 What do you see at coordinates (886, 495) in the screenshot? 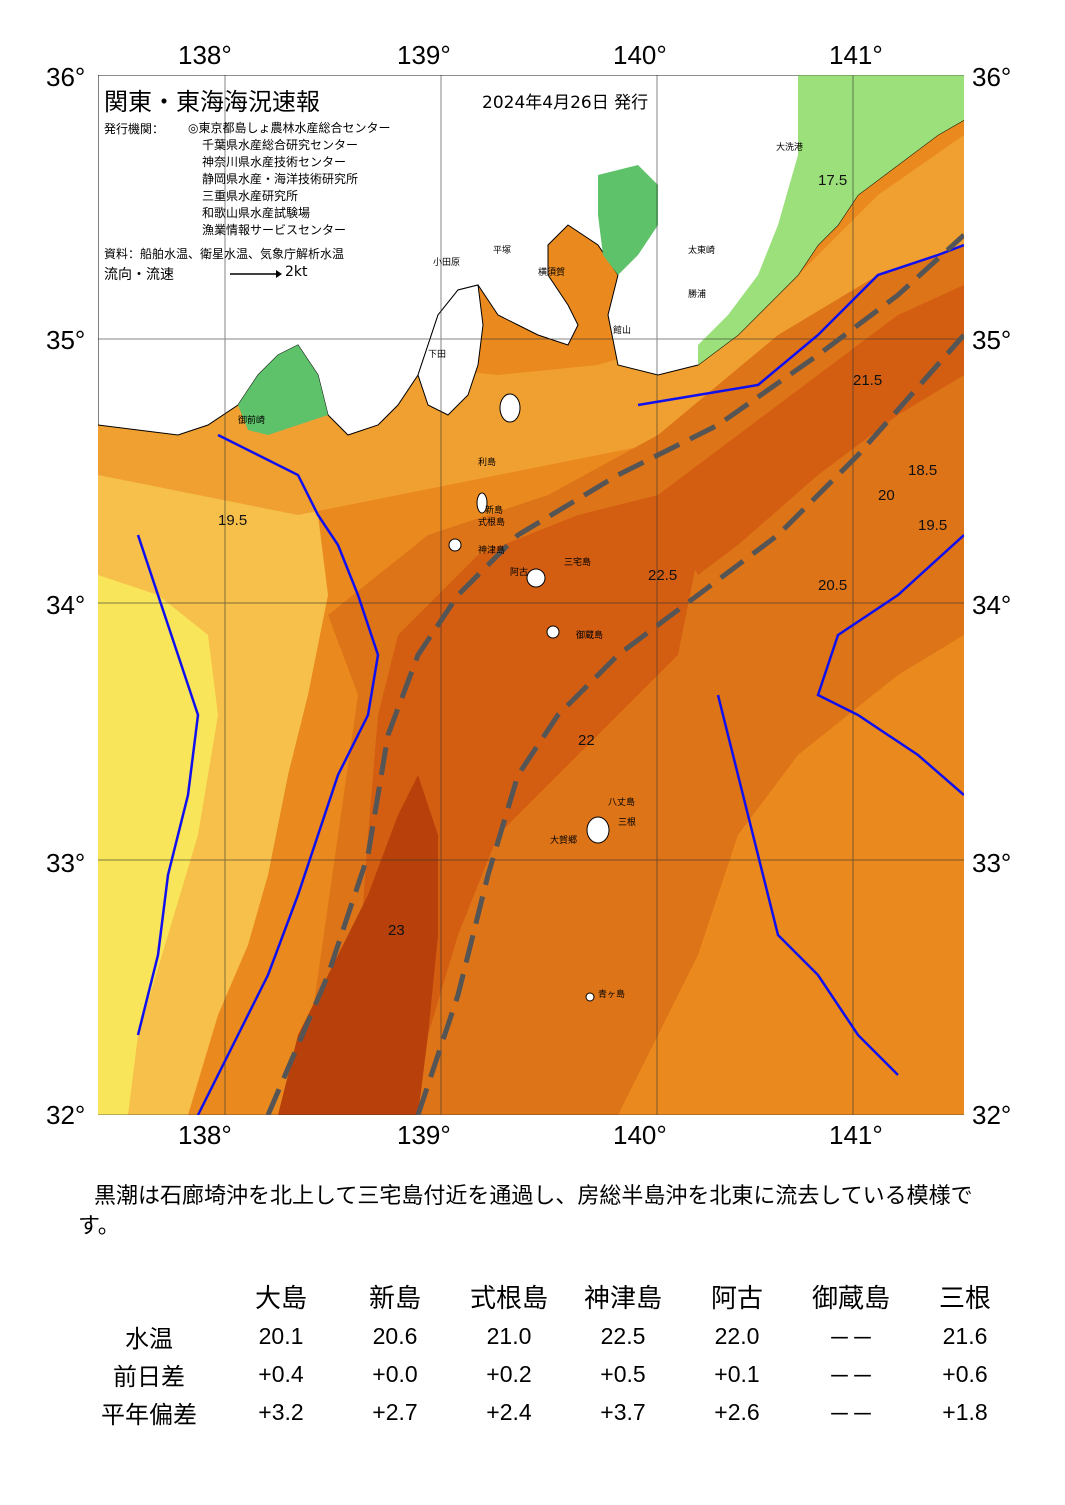
I see `contour-label: 20` at bounding box center [886, 495].